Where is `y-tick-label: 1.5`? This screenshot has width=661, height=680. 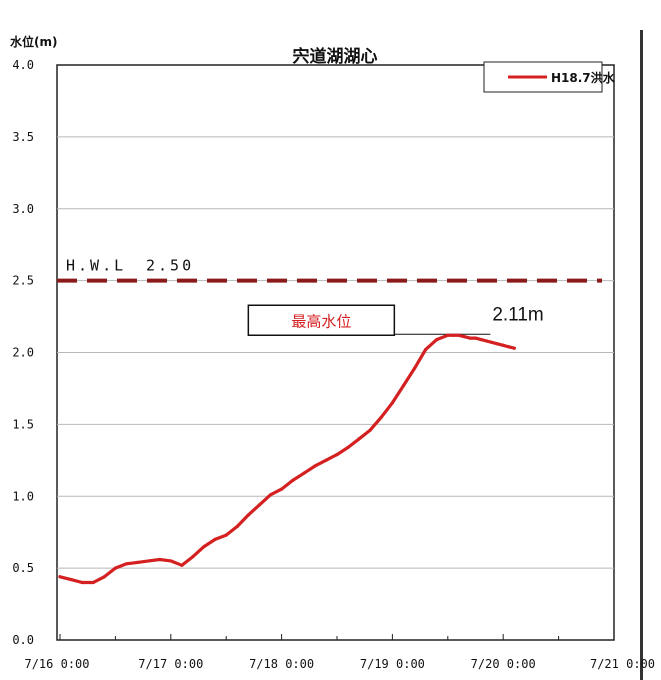
y-tick-label: 1.5 is located at coordinates (23, 424).